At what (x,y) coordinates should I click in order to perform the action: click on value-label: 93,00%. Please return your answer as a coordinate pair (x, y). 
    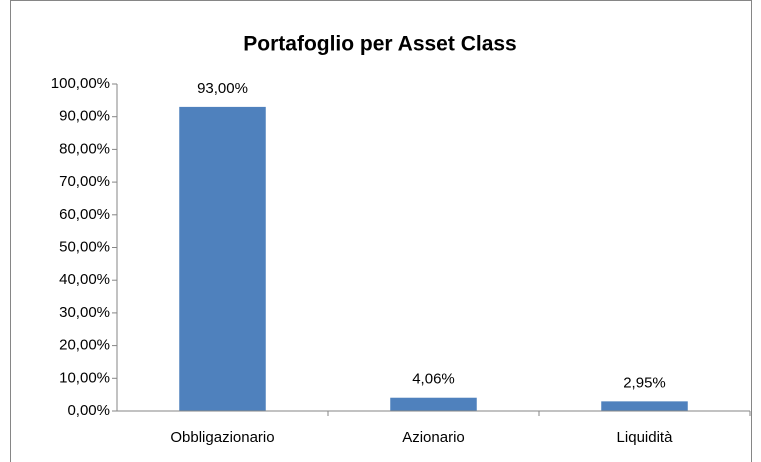
    Looking at the image, I should click on (222, 88).